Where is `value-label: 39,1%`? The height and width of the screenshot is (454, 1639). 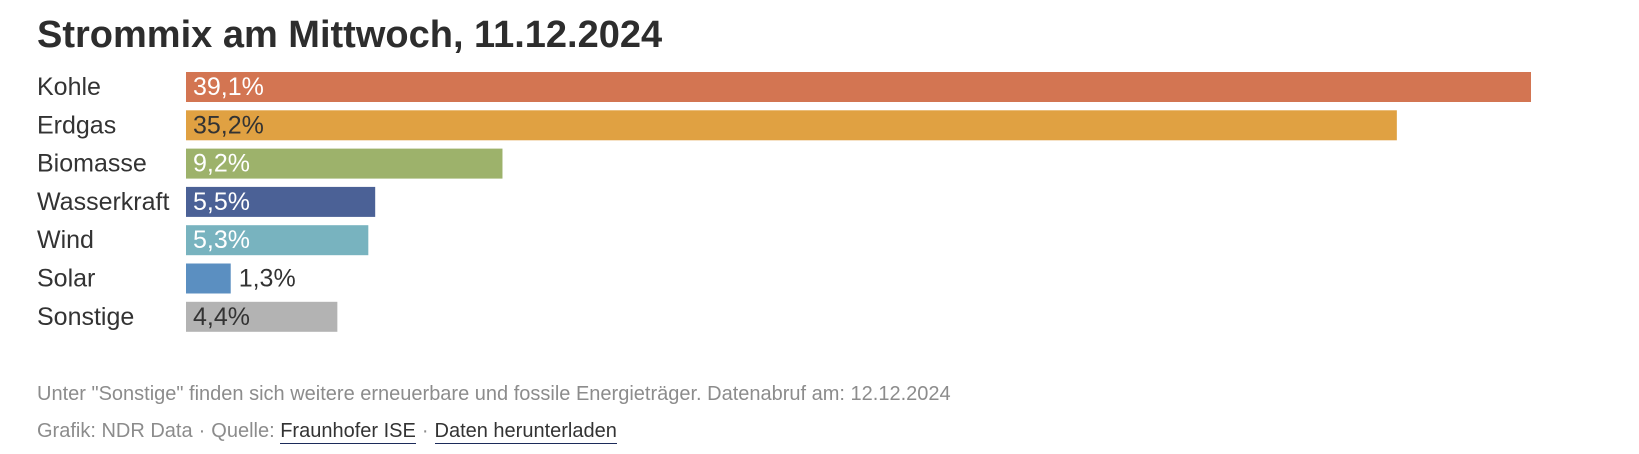
value-label: 39,1% is located at coordinates (228, 87).